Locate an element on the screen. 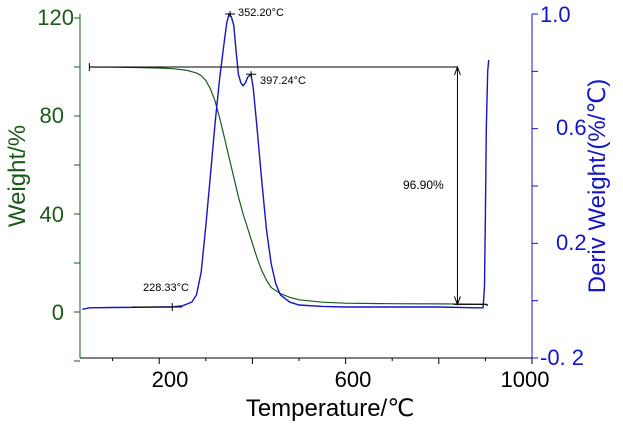 The width and height of the screenshot is (623, 428). y-left-tick-label: 80 is located at coordinates (52, 115).